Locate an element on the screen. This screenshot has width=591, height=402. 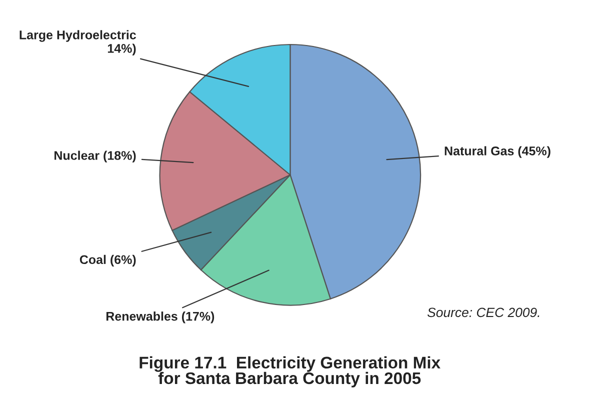
slice-label: Renewables (17%) is located at coordinates (160, 318).